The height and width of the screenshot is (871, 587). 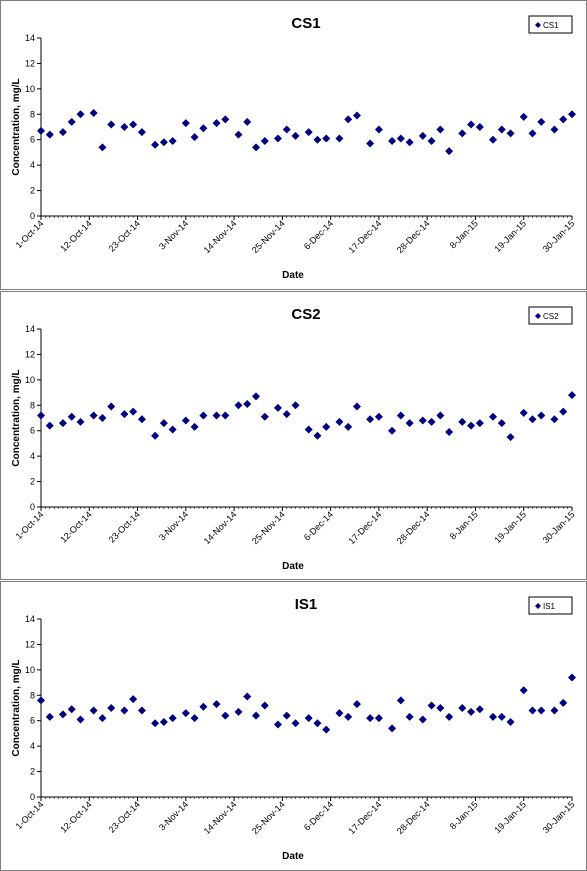 What do you see at coordinates (413, 817) in the screenshot?
I see `x-tick-label: 28-Dec-14` at bounding box center [413, 817].